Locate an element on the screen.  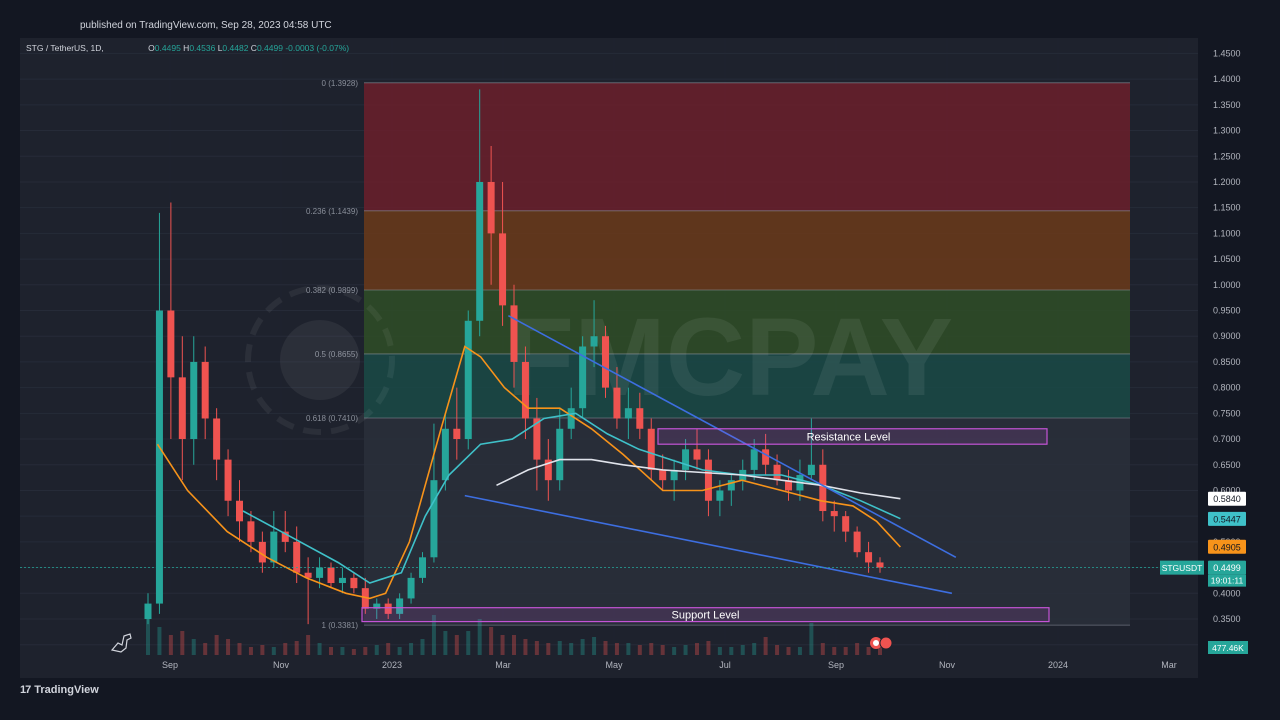
fib-label: 0.236 (1.1439) is located at coordinates (332, 211).